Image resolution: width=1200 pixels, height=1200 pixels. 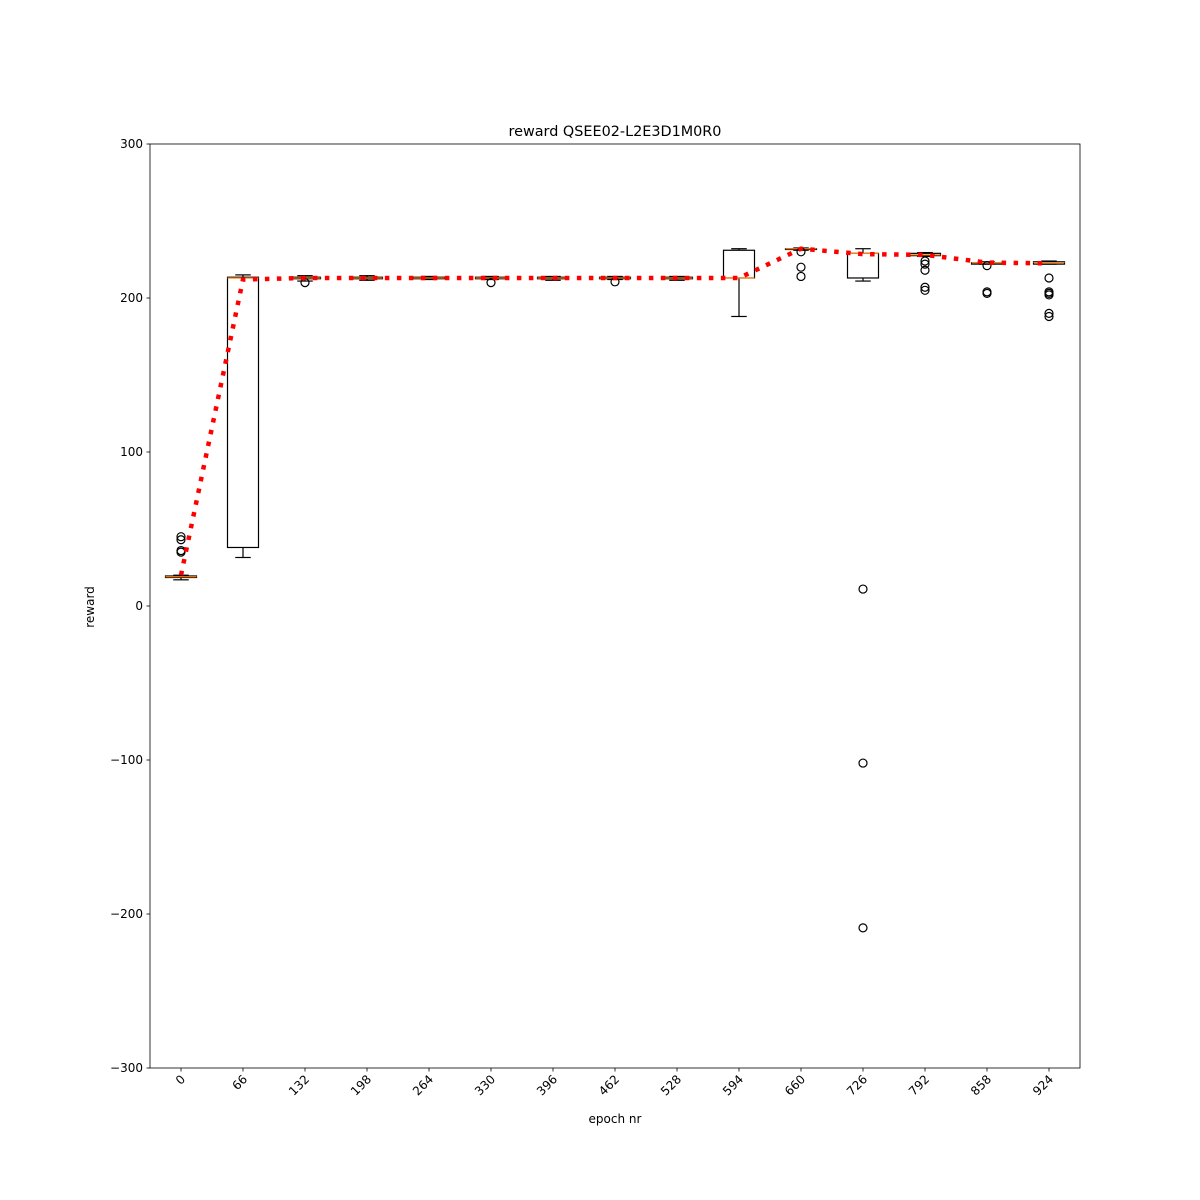 I want to click on y-tick-label: 100, so click(x=131, y=452).